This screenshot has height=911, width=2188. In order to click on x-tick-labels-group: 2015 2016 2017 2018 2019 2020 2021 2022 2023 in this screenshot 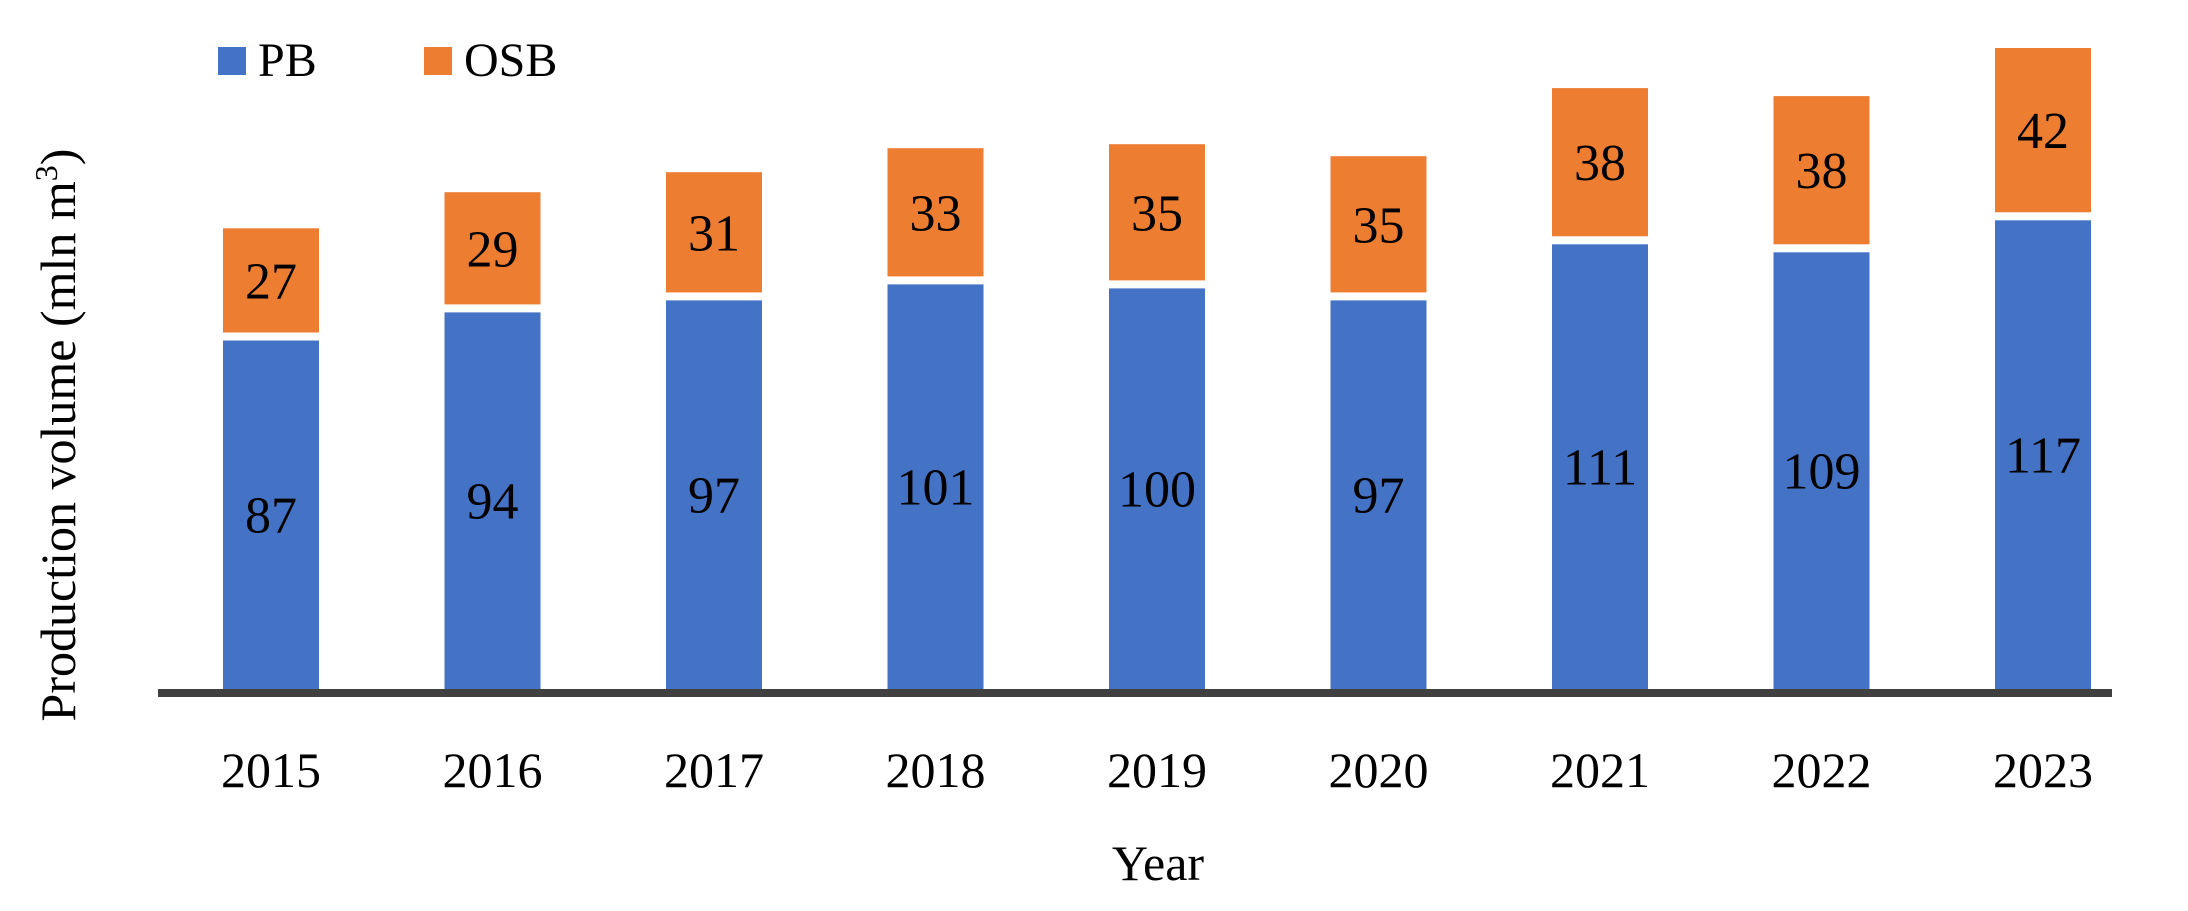, I will do `click(1157, 770)`.